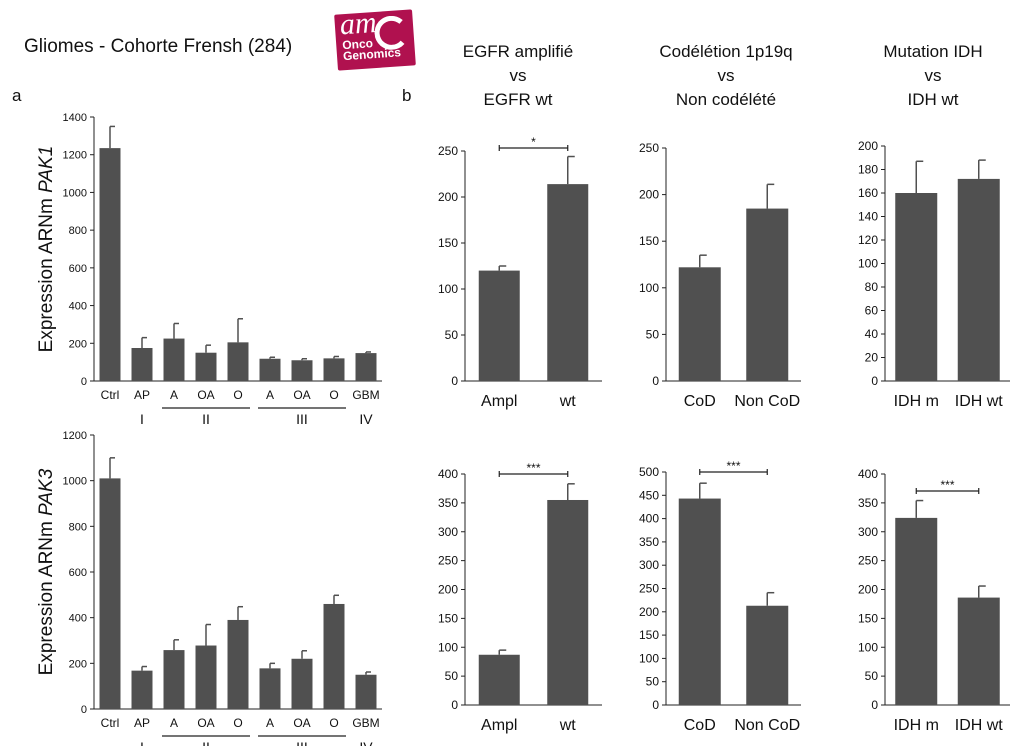 The width and height of the screenshot is (1021, 746). I want to click on chart-pak1-egfr: 0 50 100 150 200 250 Ampl wt *, so click(520, 272).